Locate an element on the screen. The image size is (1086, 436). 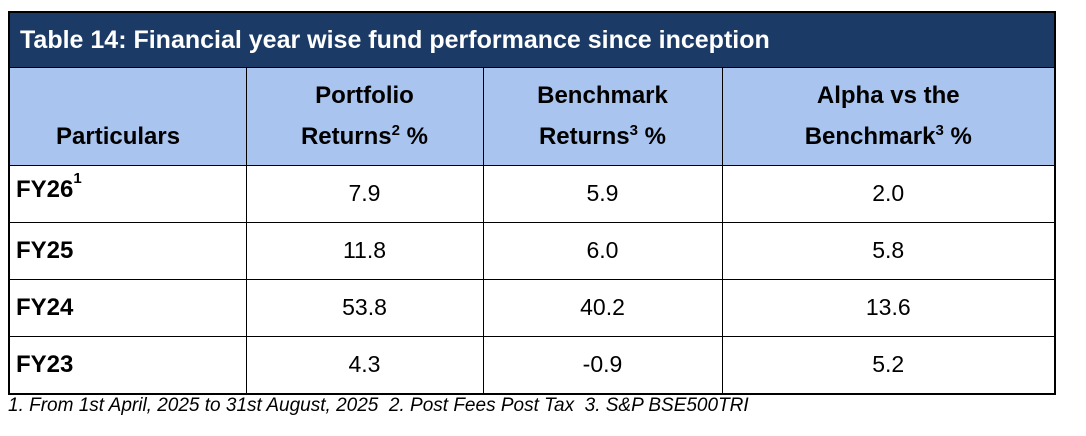
header-portfolio-line2: Returns is located at coordinates (346, 137).